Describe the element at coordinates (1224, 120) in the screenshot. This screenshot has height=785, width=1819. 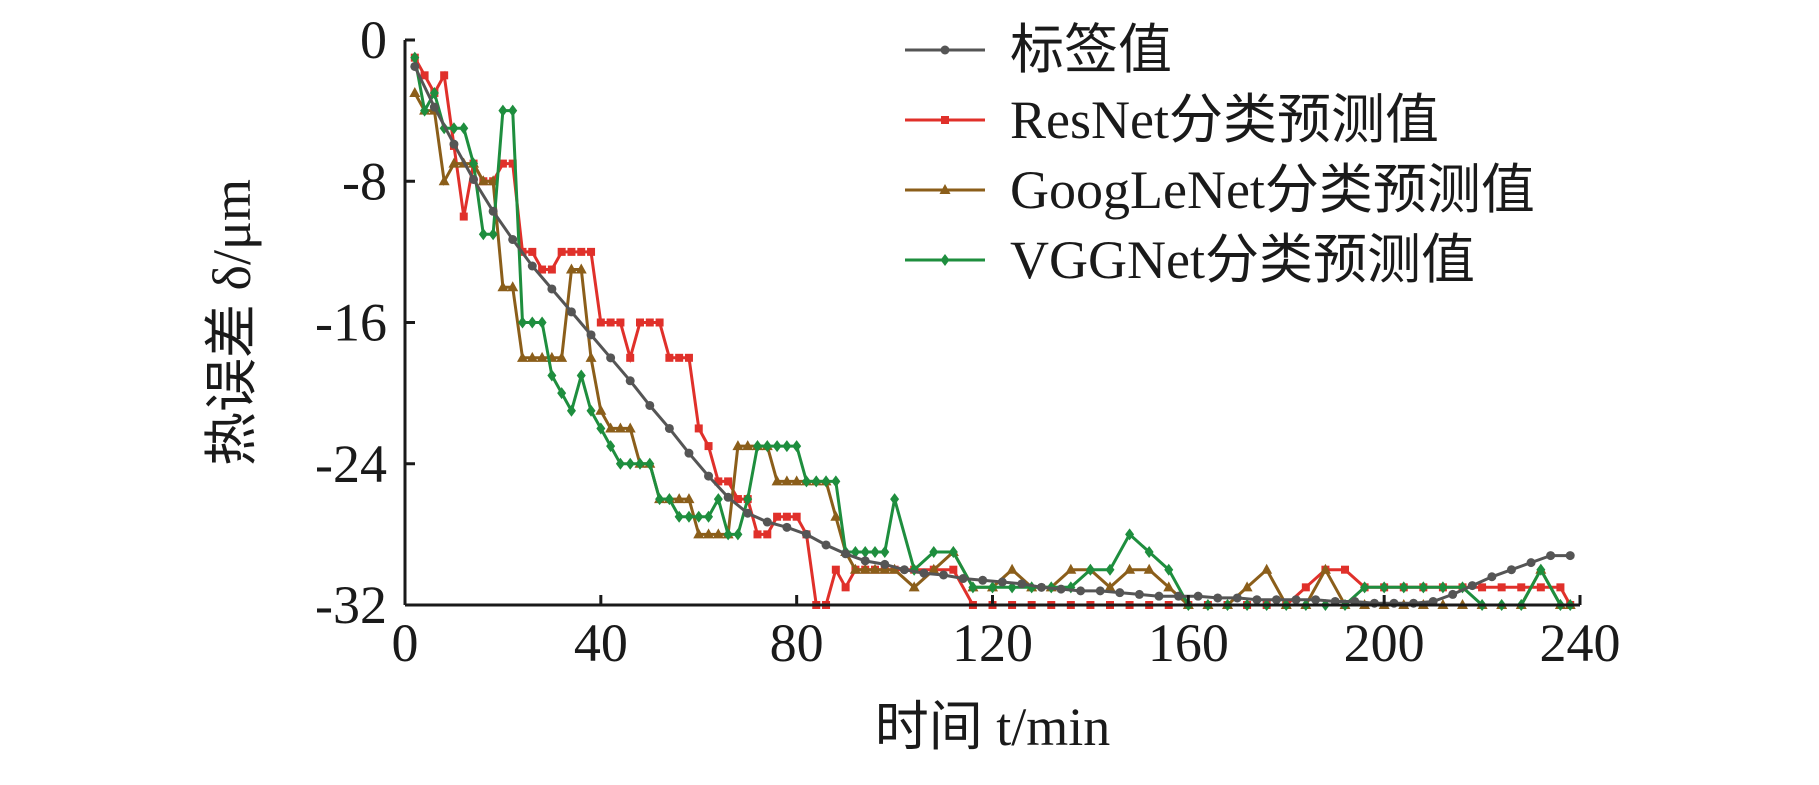
I see `legend-label: ResNet分类预测值` at that location.